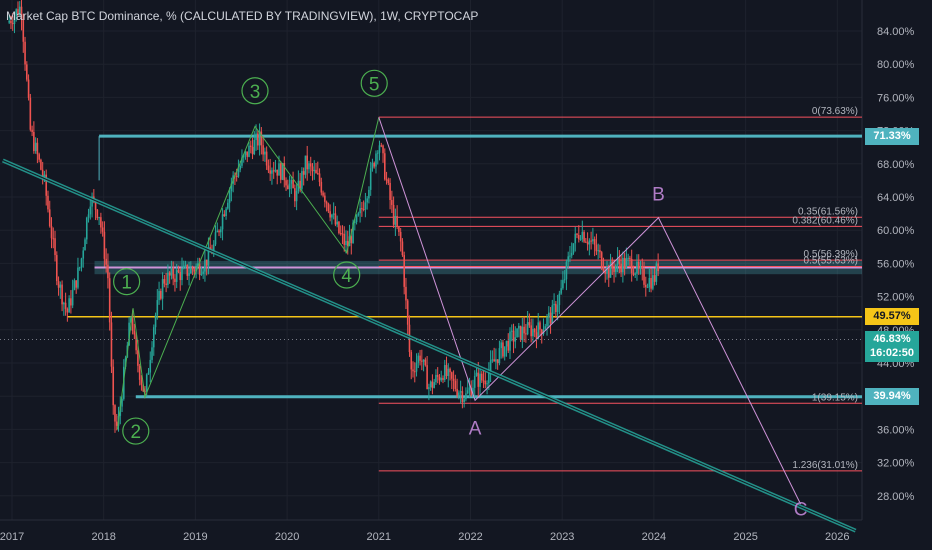 Image resolution: width=932 pixels, height=550 pixels. Describe the element at coordinates (475, 429) in the screenshot. I see `corrective-wave-label: A` at that location.